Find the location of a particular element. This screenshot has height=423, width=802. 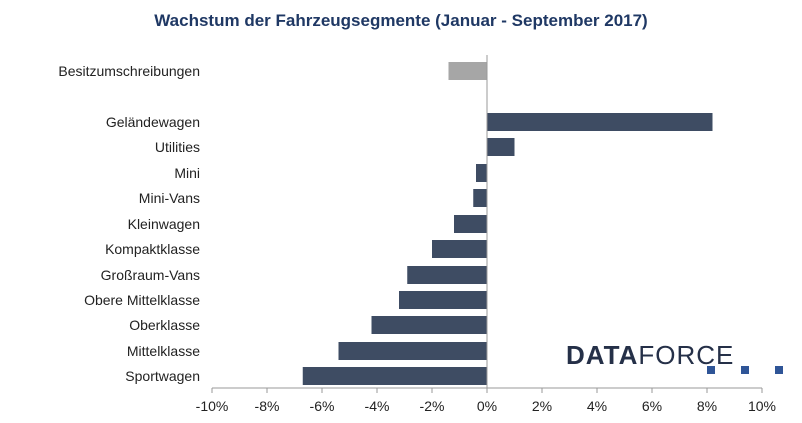

x-tick-label: 6% is located at coordinates (652, 406).